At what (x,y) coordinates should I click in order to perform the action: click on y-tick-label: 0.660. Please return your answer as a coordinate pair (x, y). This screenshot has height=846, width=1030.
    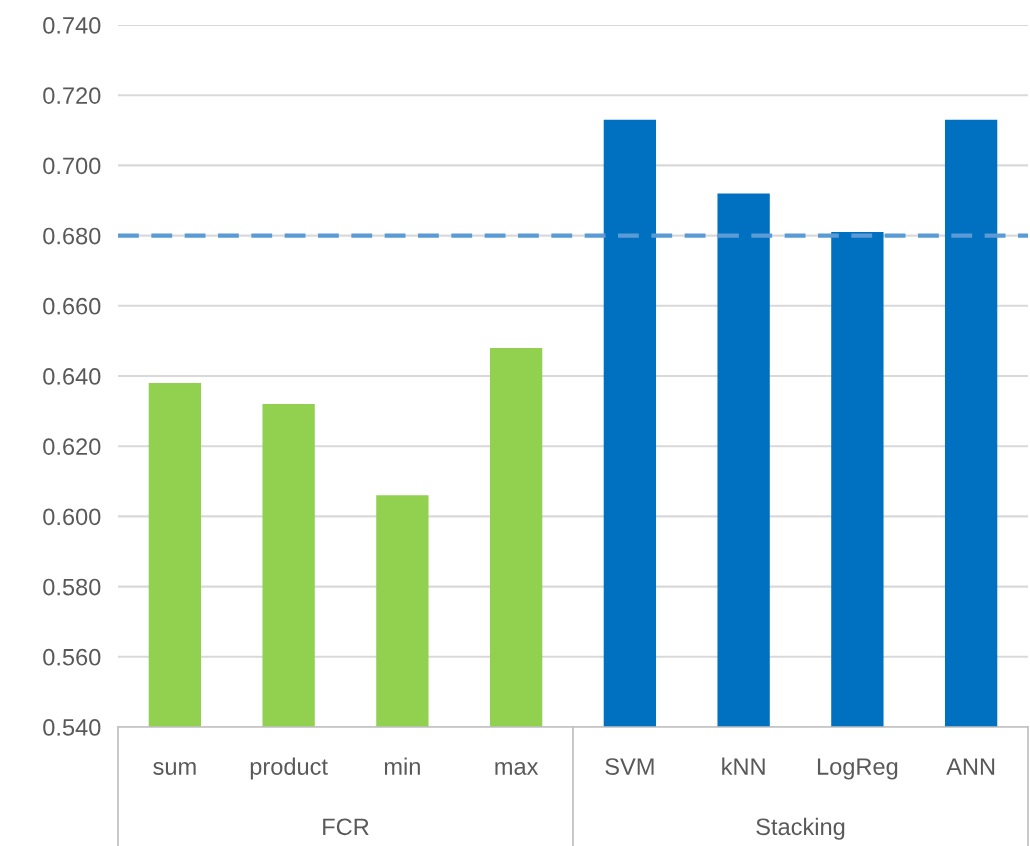
    Looking at the image, I should click on (72, 306).